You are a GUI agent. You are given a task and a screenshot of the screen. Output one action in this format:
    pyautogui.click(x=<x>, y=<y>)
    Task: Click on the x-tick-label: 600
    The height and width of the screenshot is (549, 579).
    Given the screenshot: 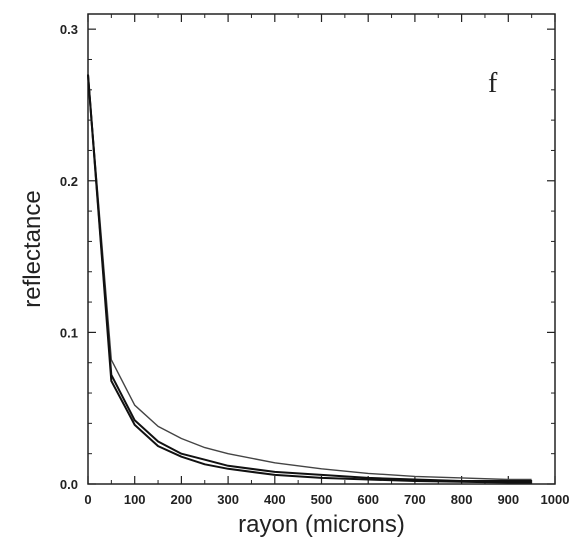 What is the action you would take?
    pyautogui.click(x=368, y=499)
    